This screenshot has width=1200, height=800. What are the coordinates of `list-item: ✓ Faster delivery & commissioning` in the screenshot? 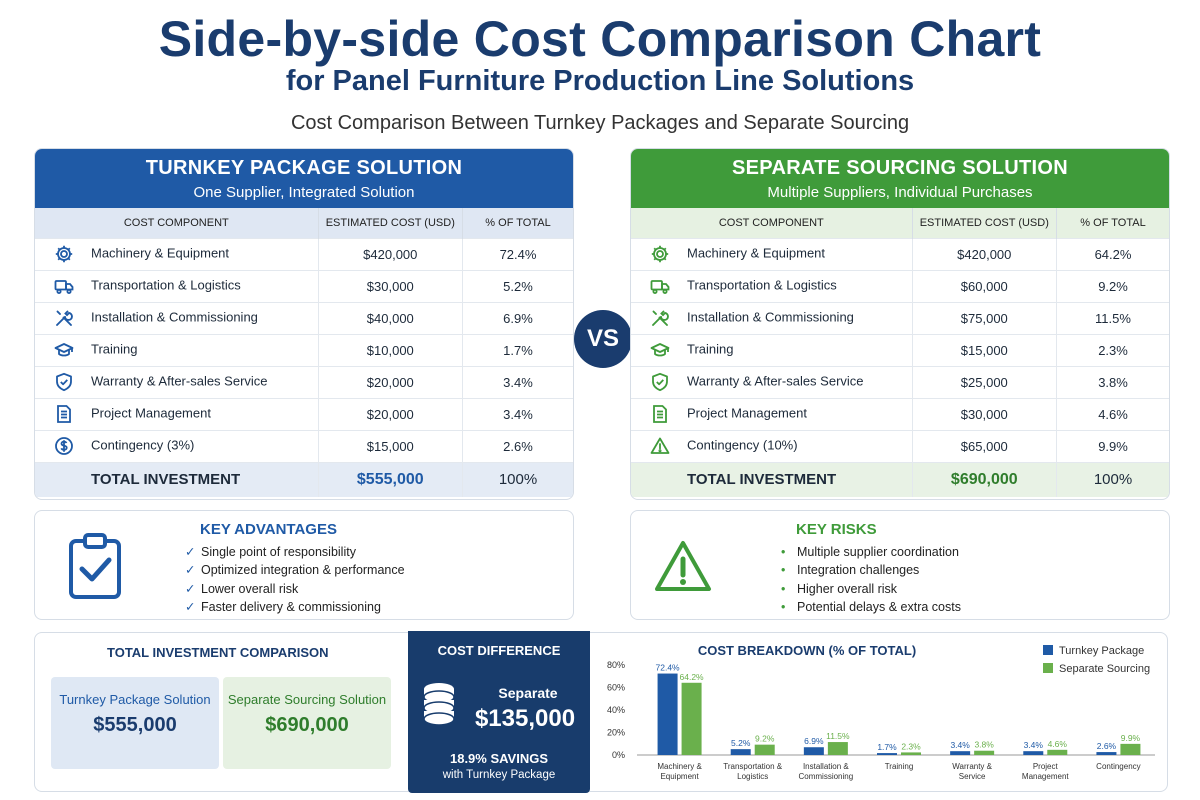 It's located at (295, 607).